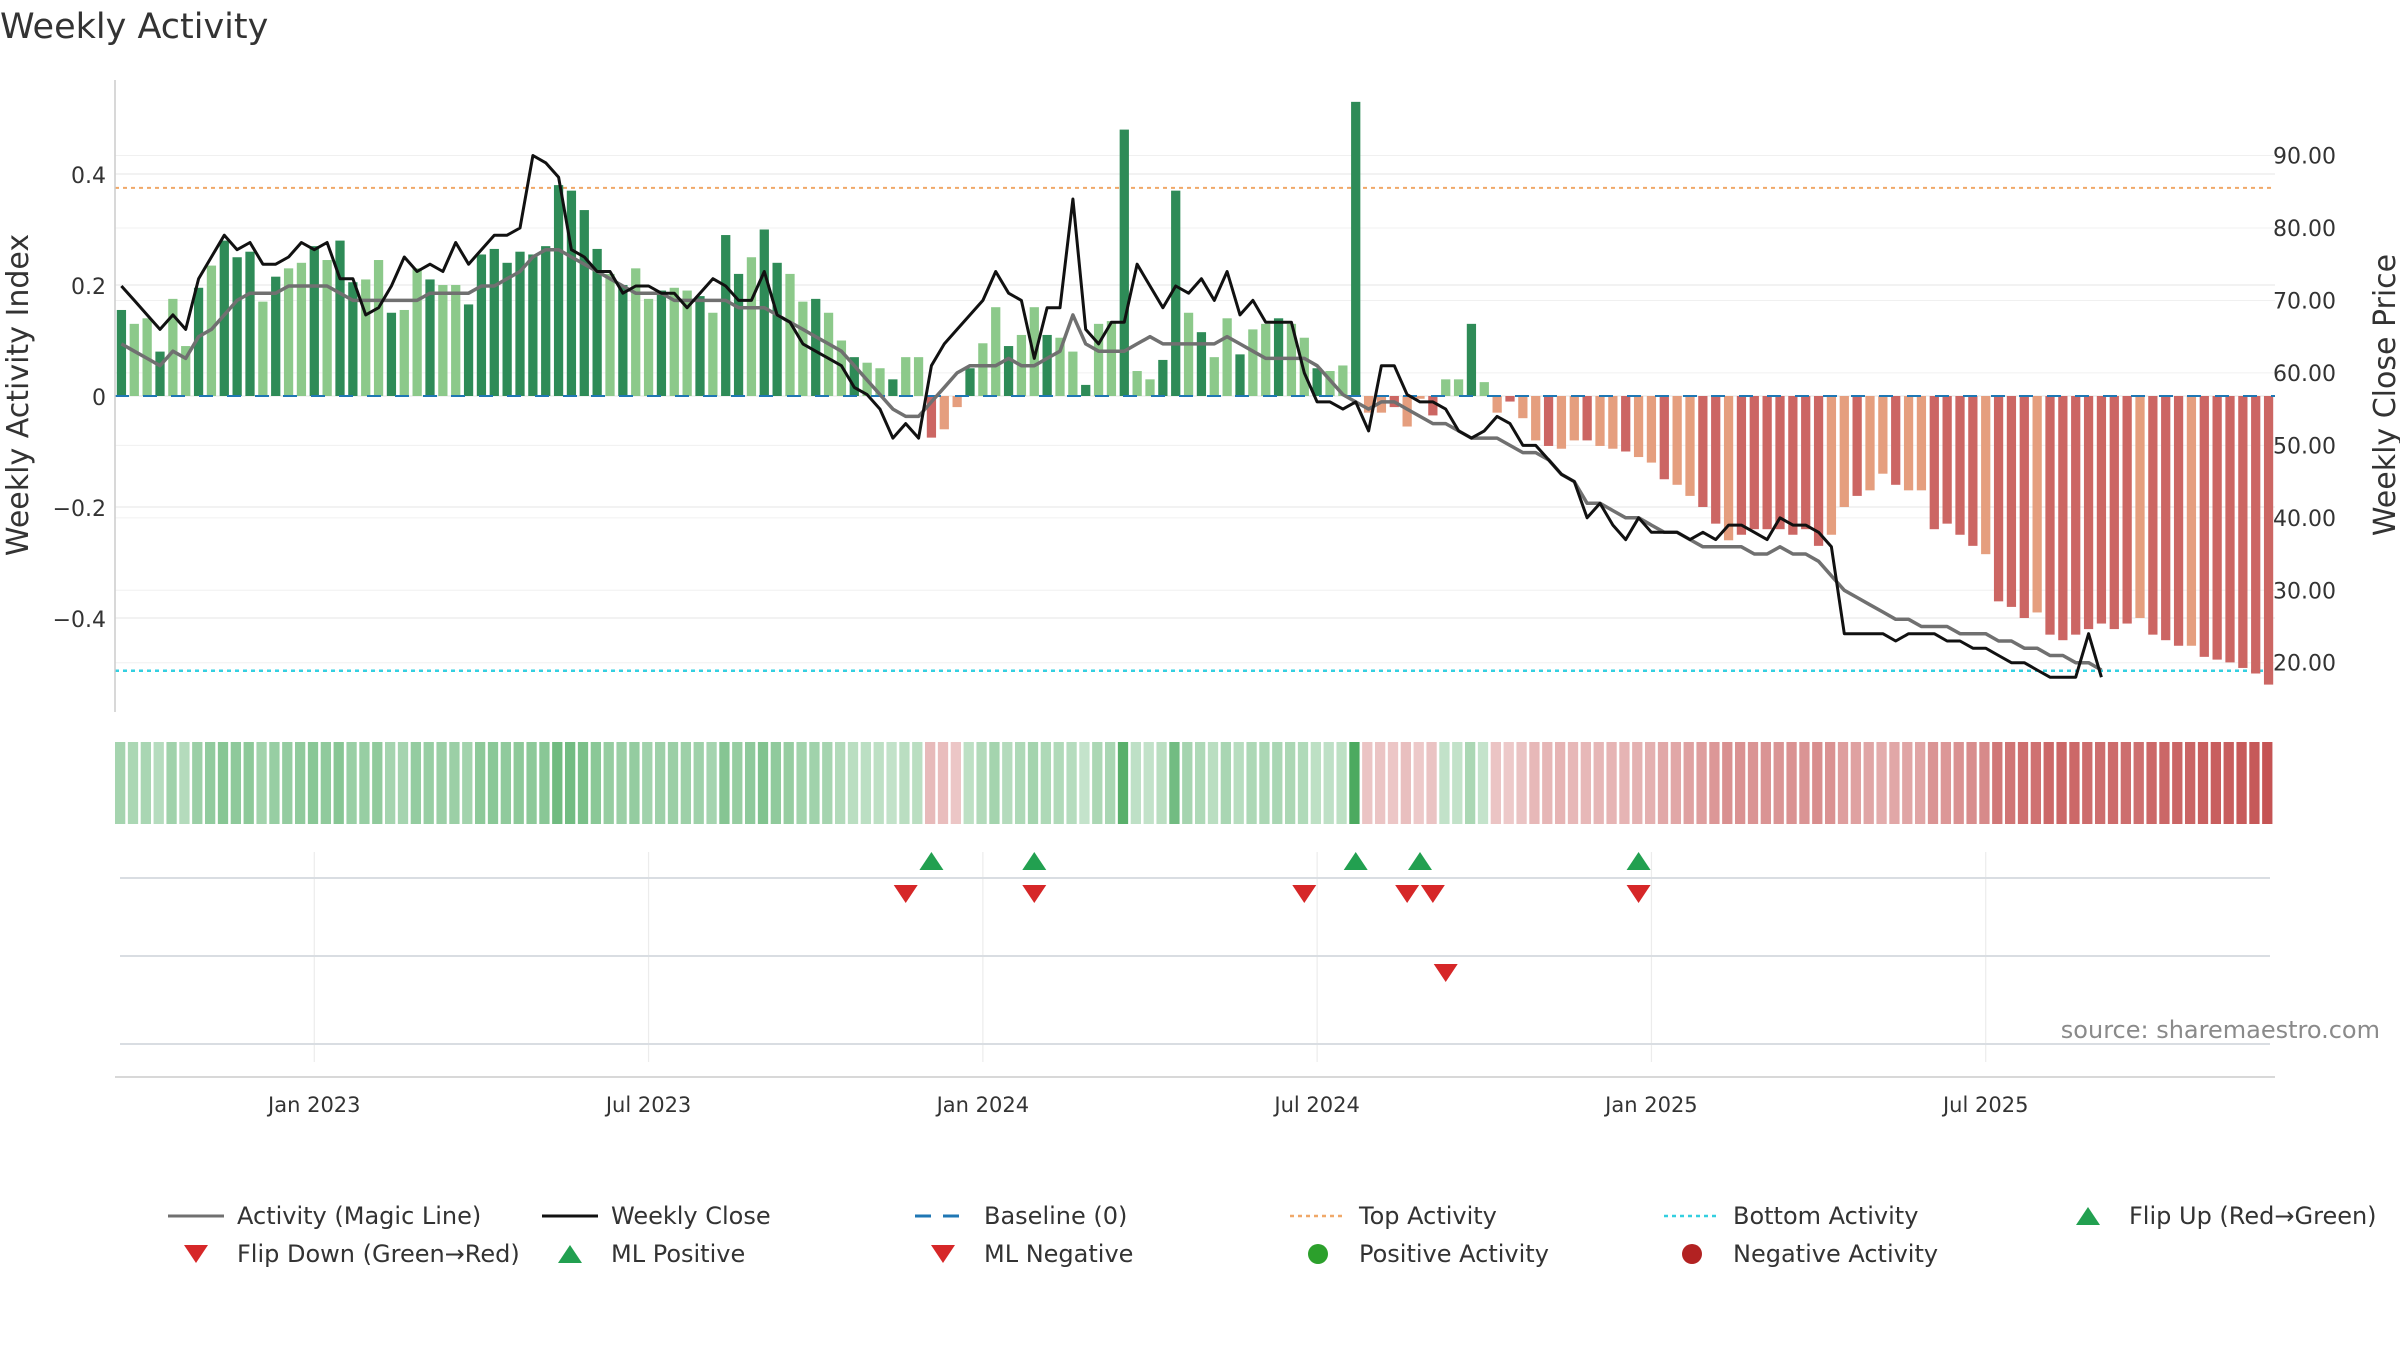 This screenshot has height=1350, width=2400. Describe the element at coordinates (79, 620) in the screenshot. I see `y-tick-label: −0.4` at that location.